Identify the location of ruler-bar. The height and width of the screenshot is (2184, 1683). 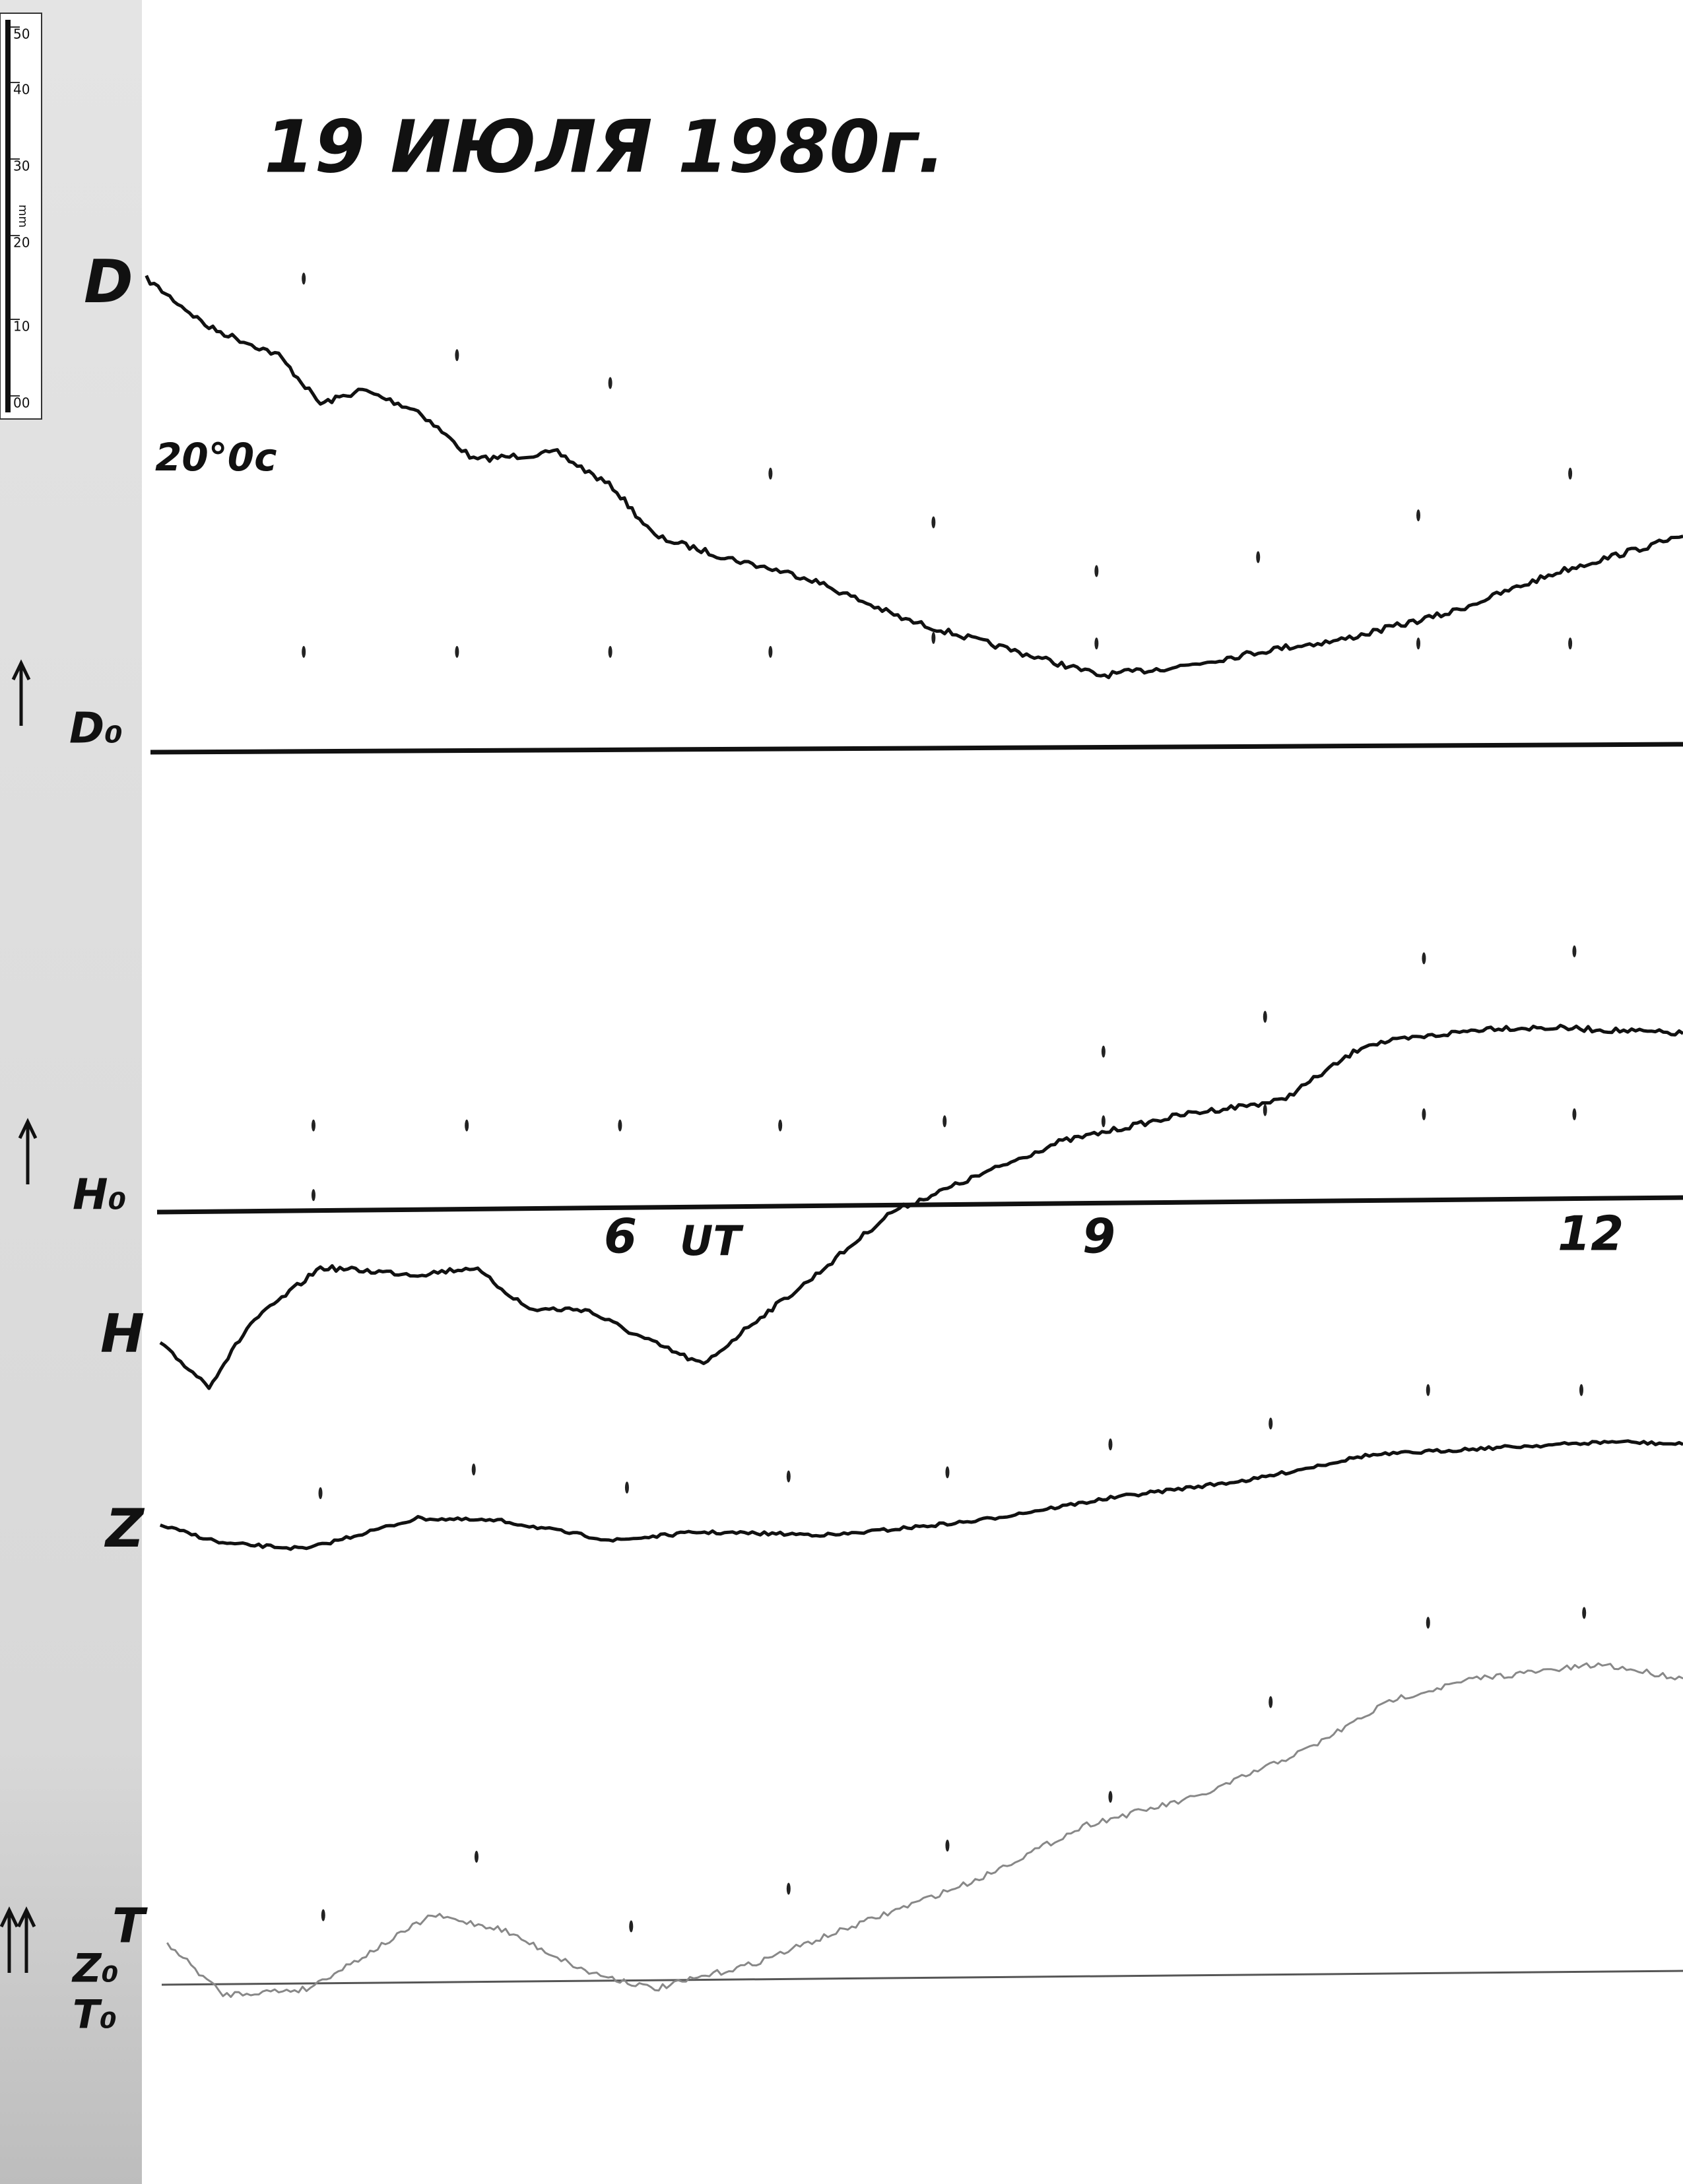
(8, 216).